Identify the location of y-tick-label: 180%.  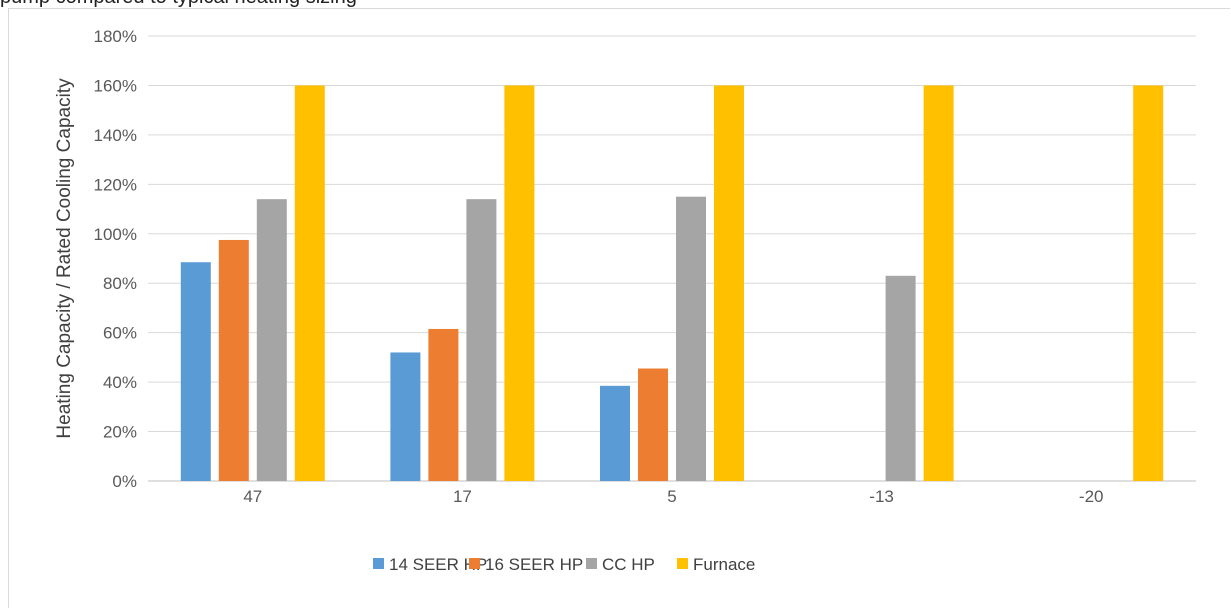
(115, 36).